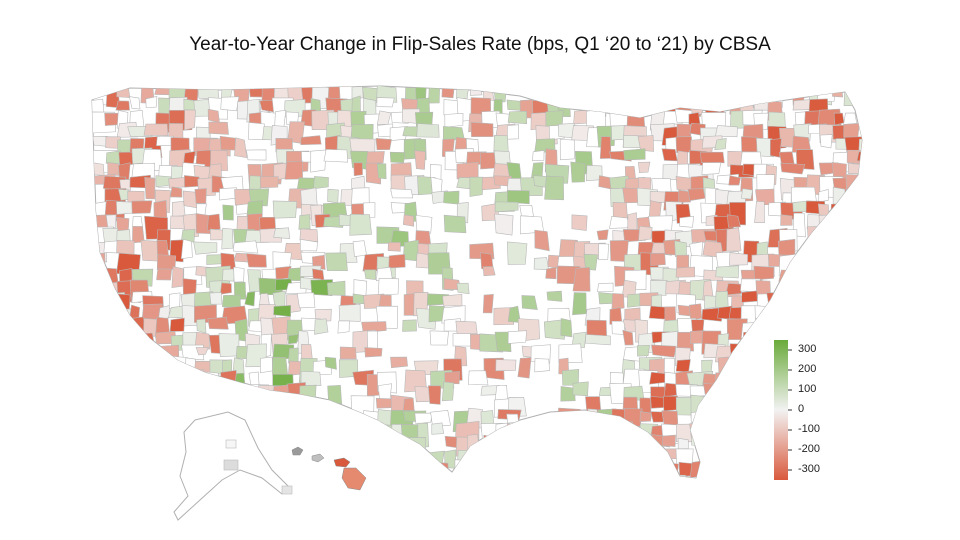  I want to click on color-legend: 300 200 100 0 -100 -200 -300, so click(805, 410).